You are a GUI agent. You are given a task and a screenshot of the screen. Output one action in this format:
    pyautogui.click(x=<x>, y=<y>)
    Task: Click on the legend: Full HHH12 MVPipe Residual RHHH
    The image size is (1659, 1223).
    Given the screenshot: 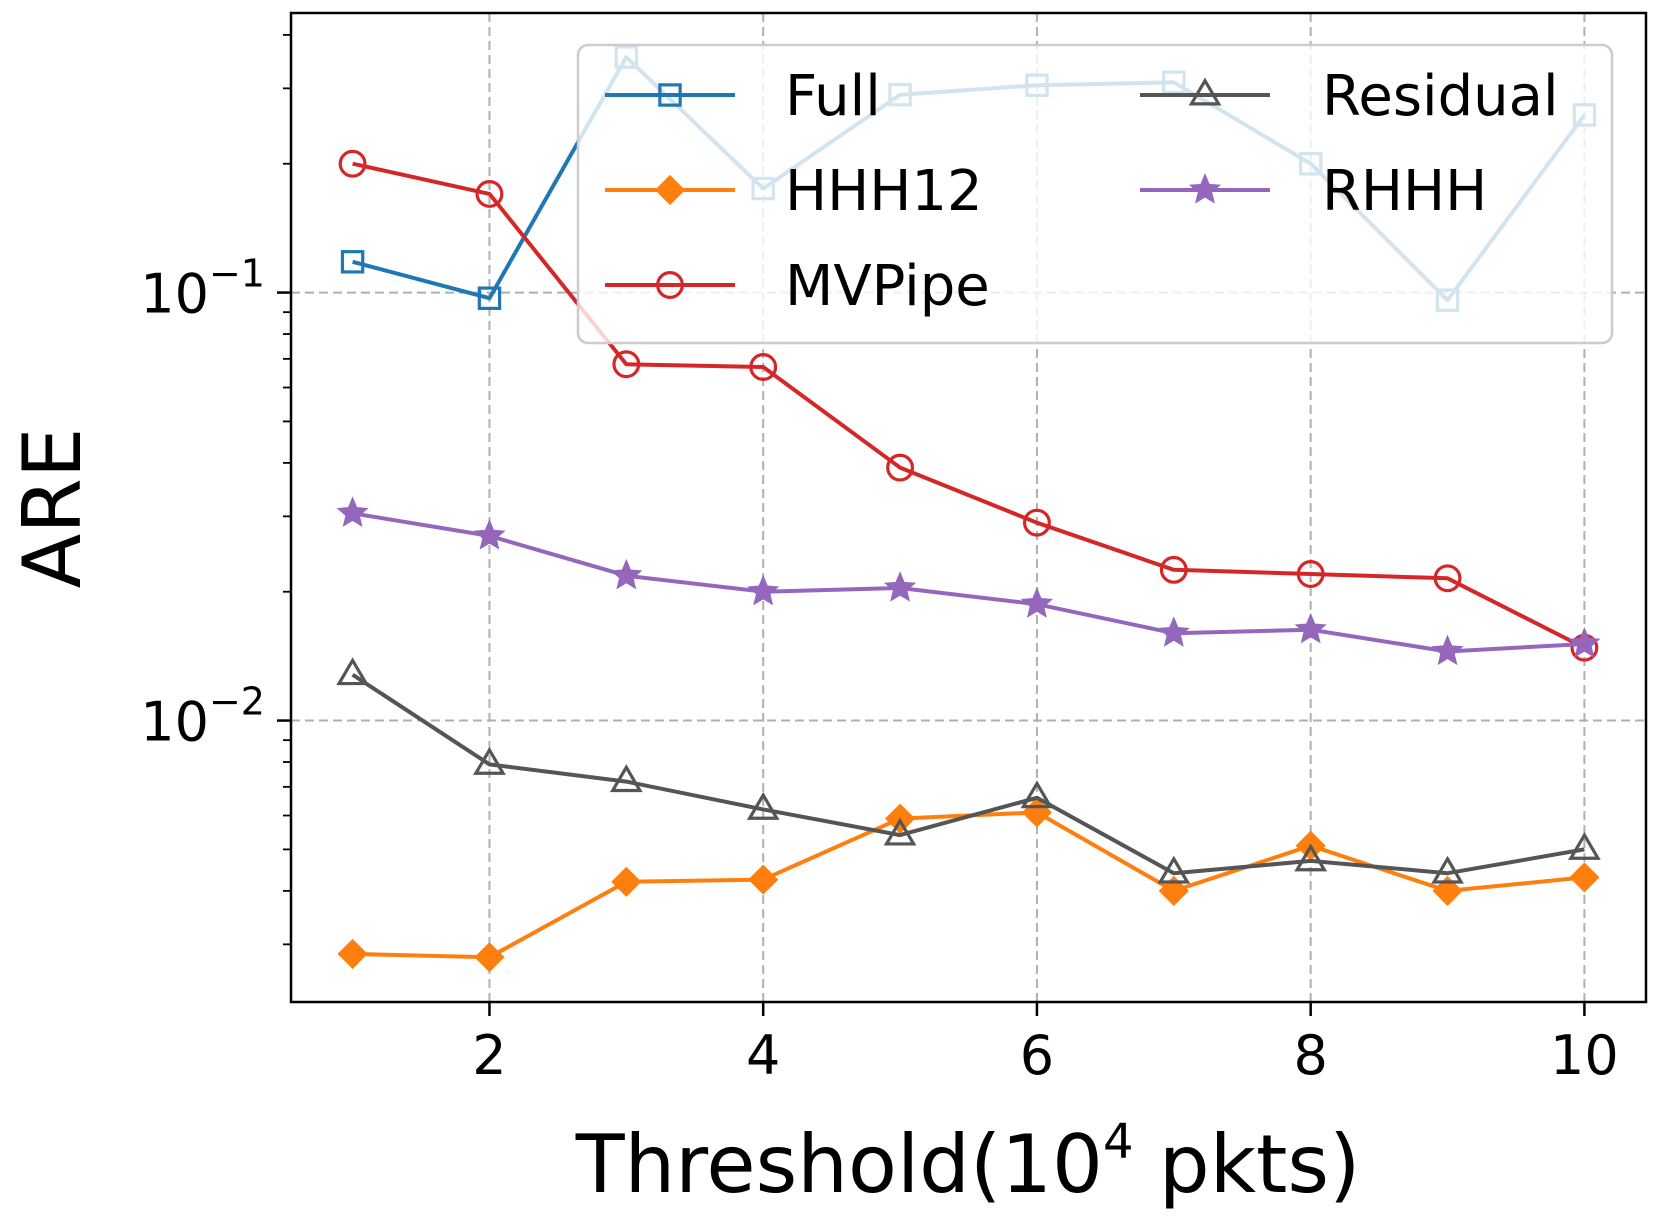 What is the action you would take?
    pyautogui.click(x=1082, y=191)
    